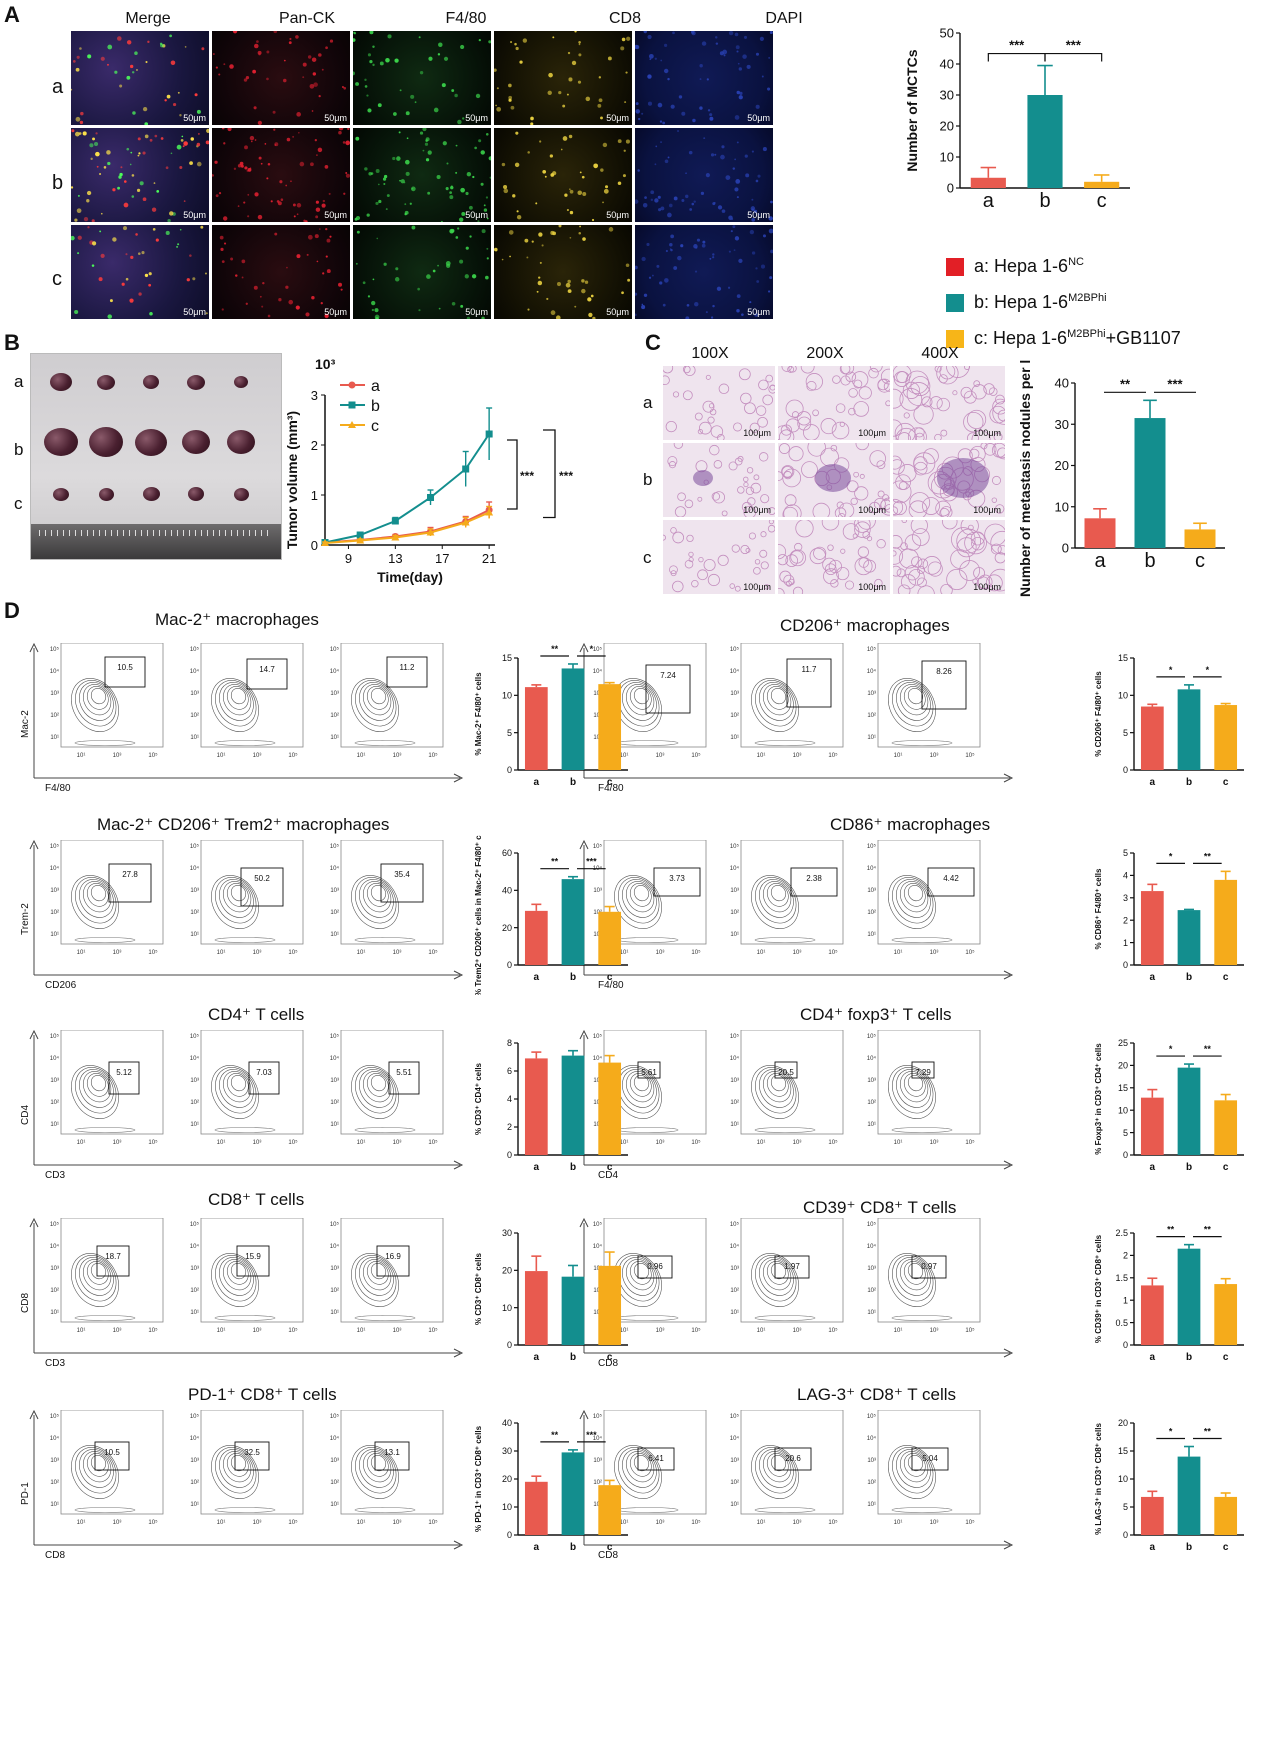  Describe the element at coordinates (458, 1545) in the screenshot. I see `arrowhead` at that location.